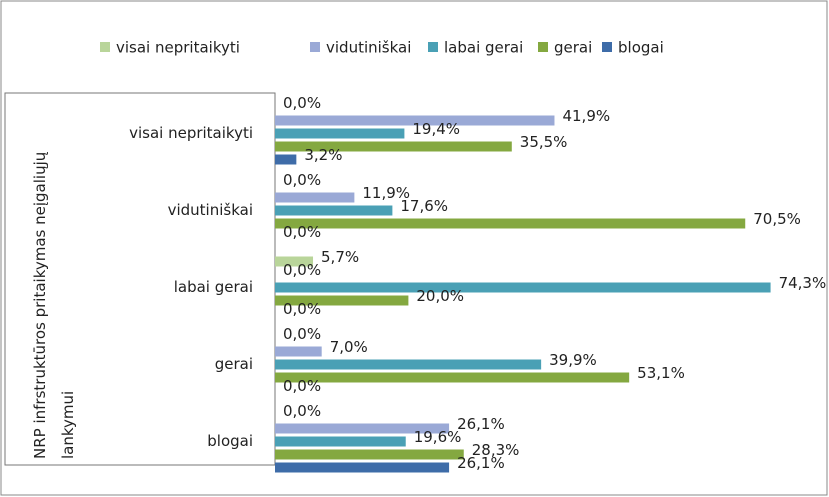 The height and width of the screenshot is (497, 829). What do you see at coordinates (191, 133) in the screenshot?
I see `y-tick-label: visai nepritaikyti` at bounding box center [191, 133].